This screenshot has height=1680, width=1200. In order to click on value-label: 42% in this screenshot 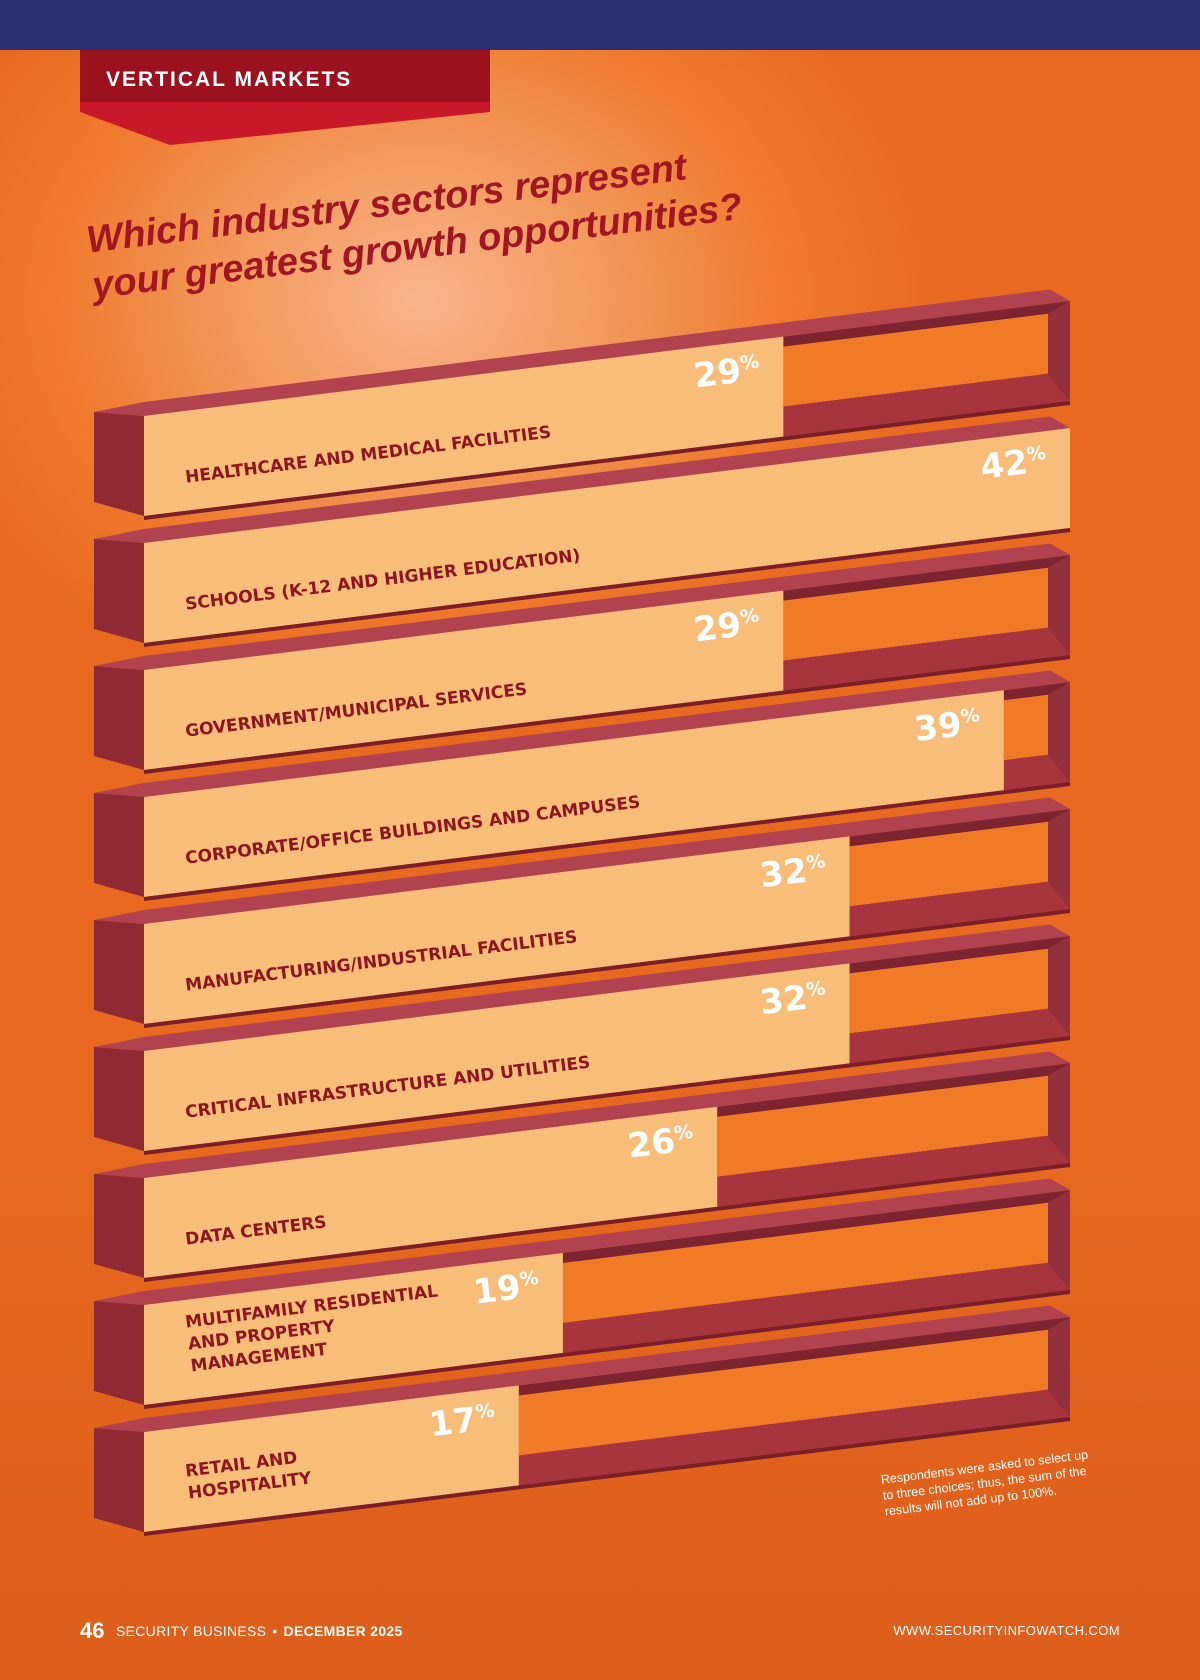, I will do `click(1013, 464)`.